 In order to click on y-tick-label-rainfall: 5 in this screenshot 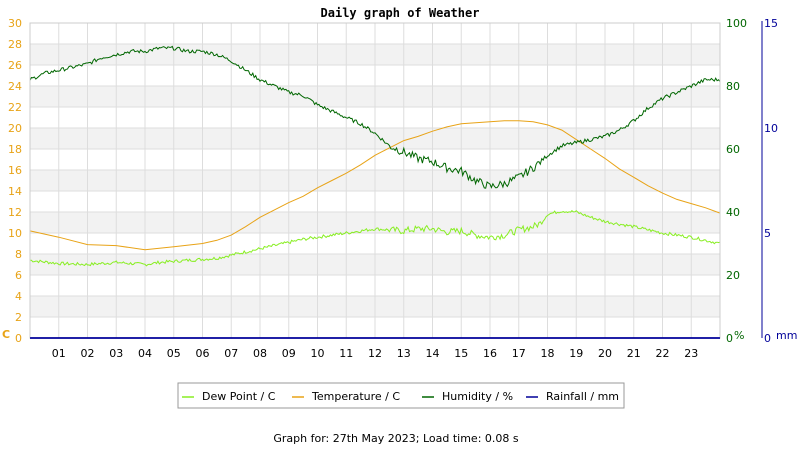, I will do `click(767, 233)`.